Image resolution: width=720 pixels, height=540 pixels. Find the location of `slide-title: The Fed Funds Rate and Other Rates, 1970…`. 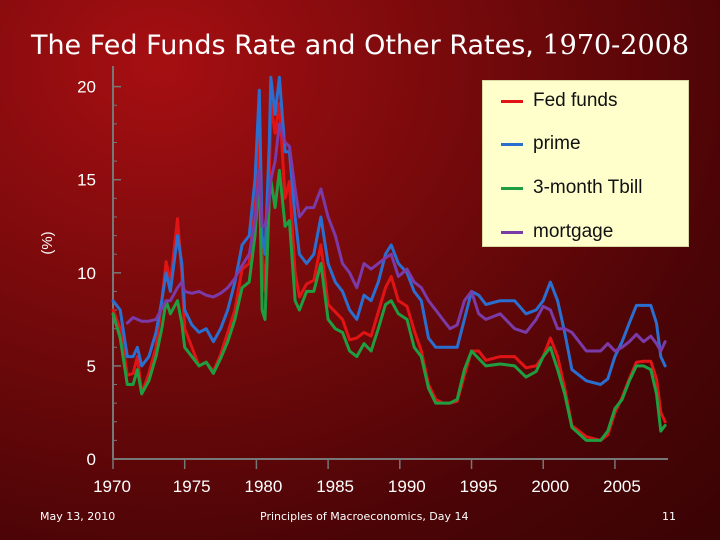

slide-title: The Fed Funds Rate and Other Rates, 1970… is located at coordinates (360, 45).